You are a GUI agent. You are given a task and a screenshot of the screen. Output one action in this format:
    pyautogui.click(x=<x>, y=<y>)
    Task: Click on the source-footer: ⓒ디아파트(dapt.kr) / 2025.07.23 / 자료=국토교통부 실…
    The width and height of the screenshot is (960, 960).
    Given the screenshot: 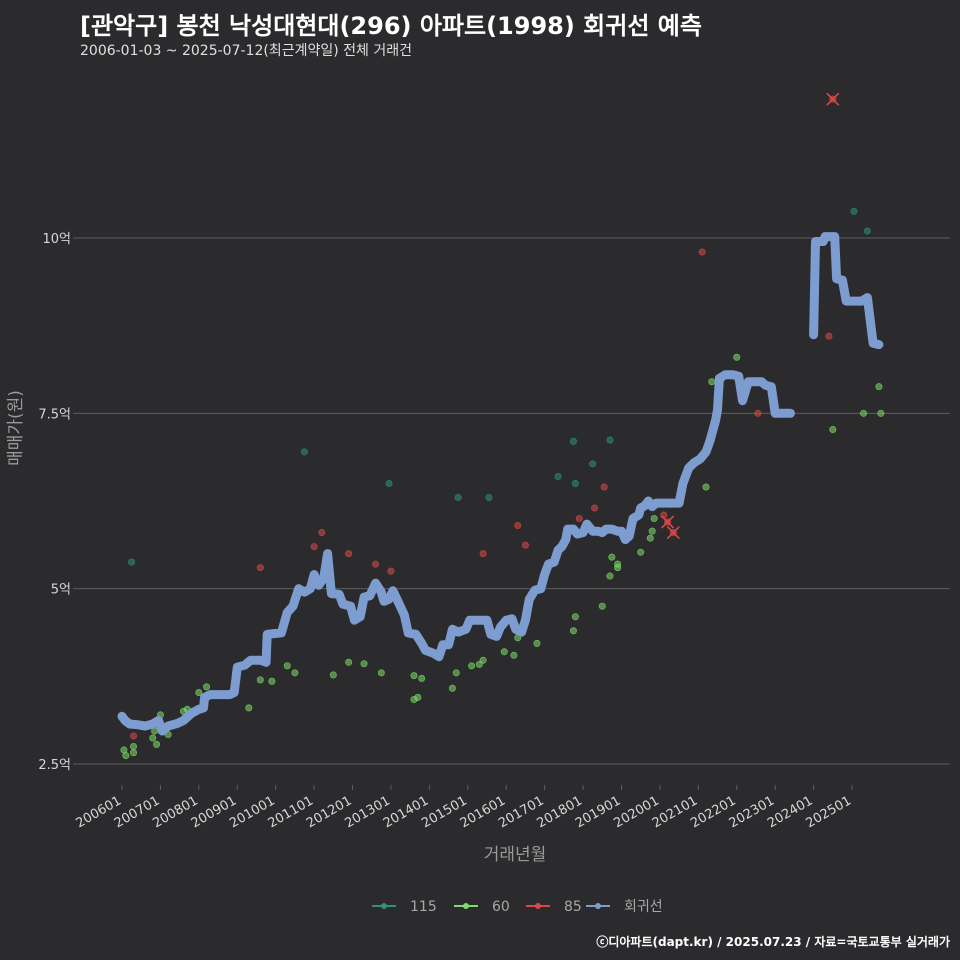 What is the action you would take?
    pyautogui.click(x=773, y=942)
    